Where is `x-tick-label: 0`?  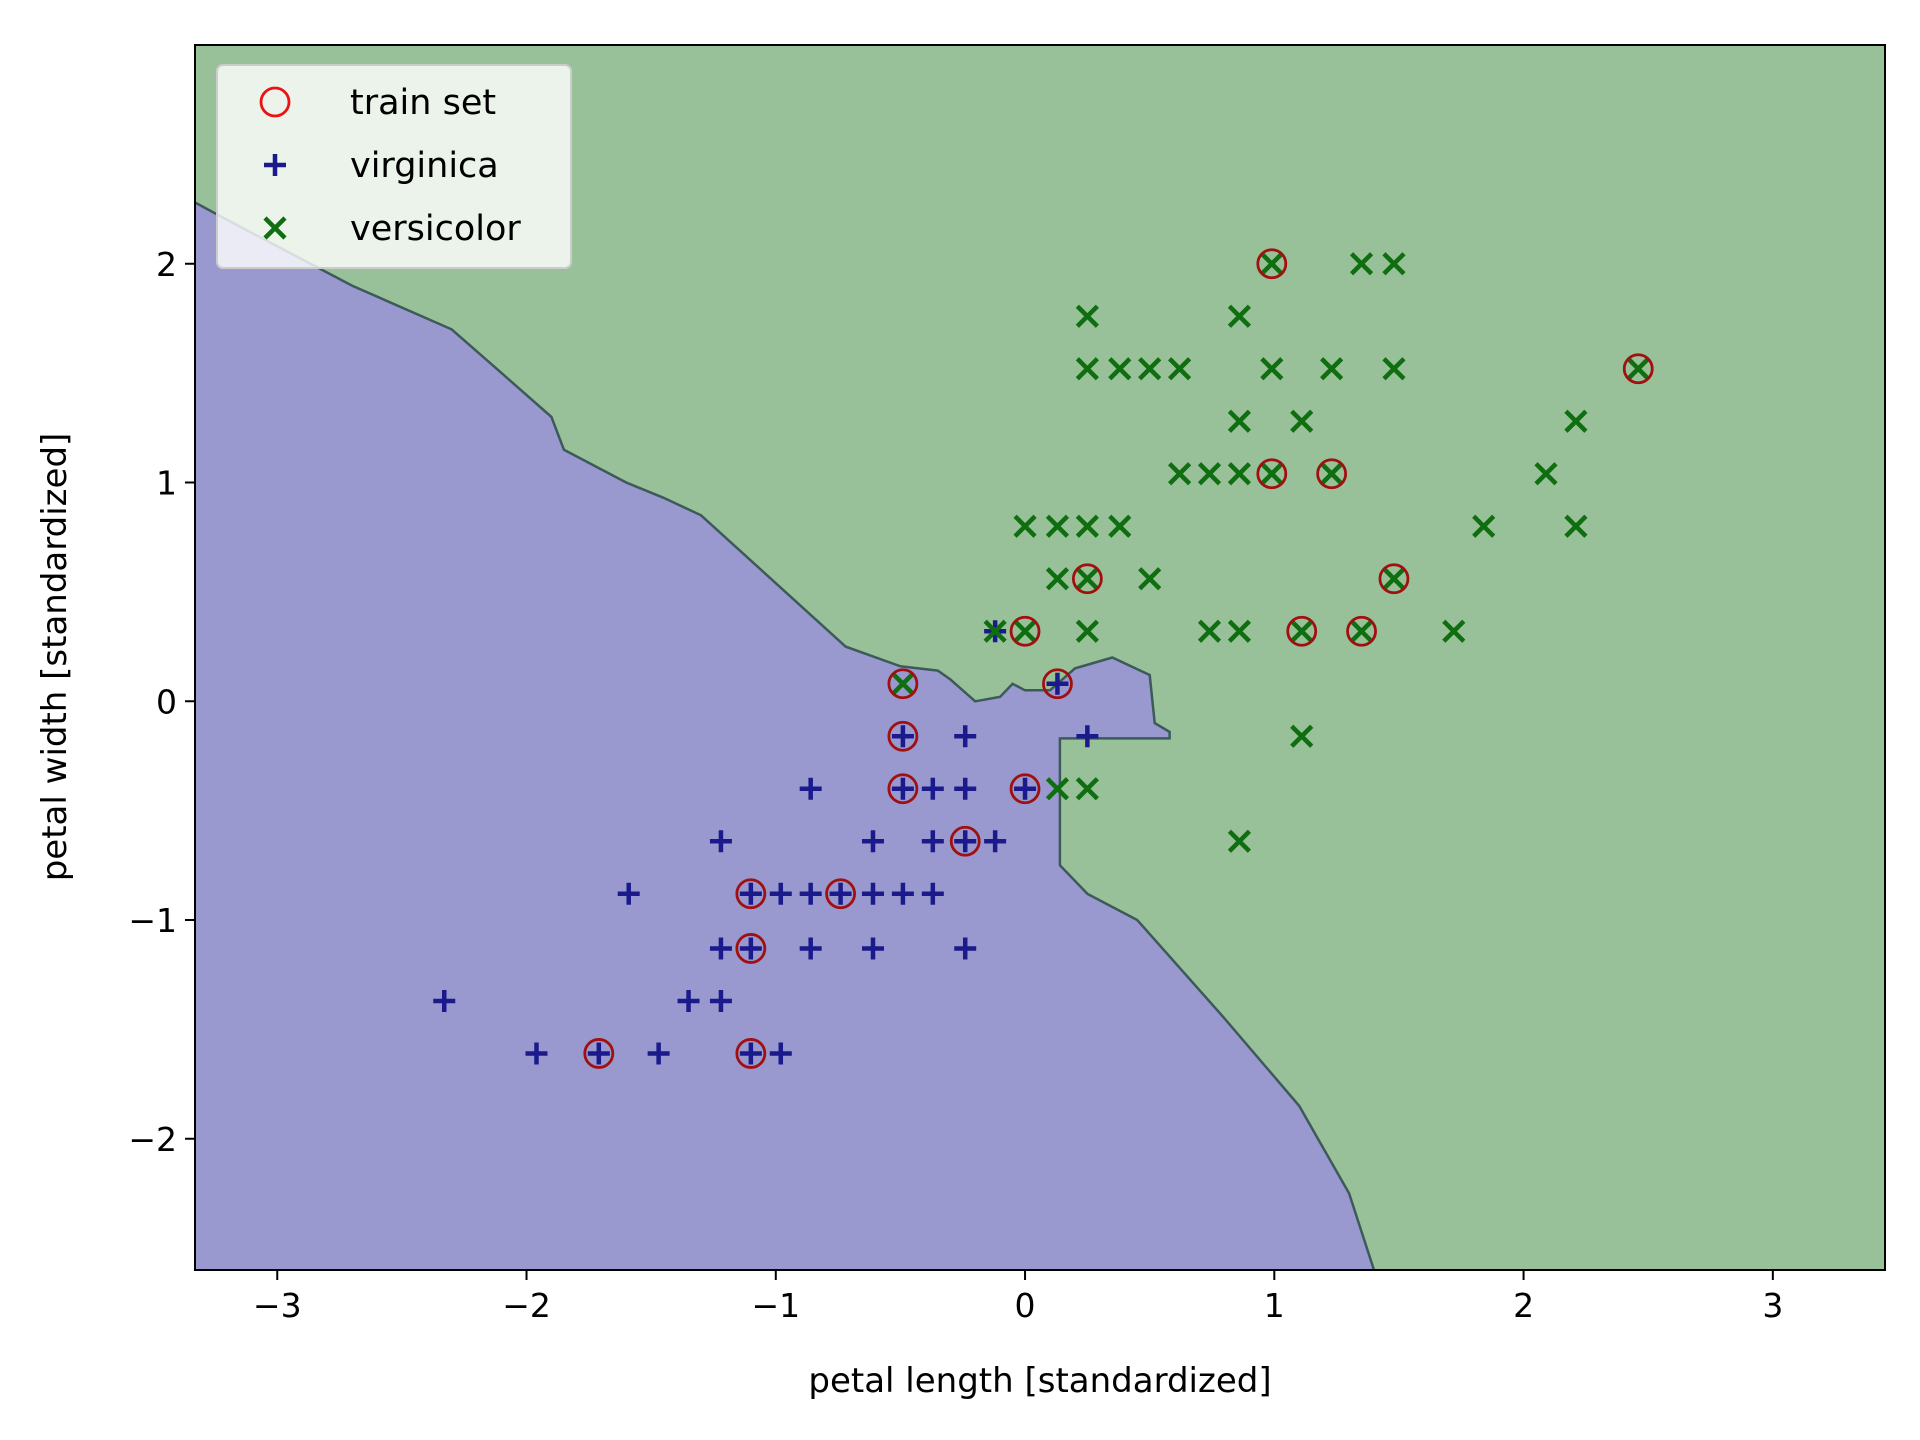
x-tick-label: 0 is located at coordinates (1025, 1305).